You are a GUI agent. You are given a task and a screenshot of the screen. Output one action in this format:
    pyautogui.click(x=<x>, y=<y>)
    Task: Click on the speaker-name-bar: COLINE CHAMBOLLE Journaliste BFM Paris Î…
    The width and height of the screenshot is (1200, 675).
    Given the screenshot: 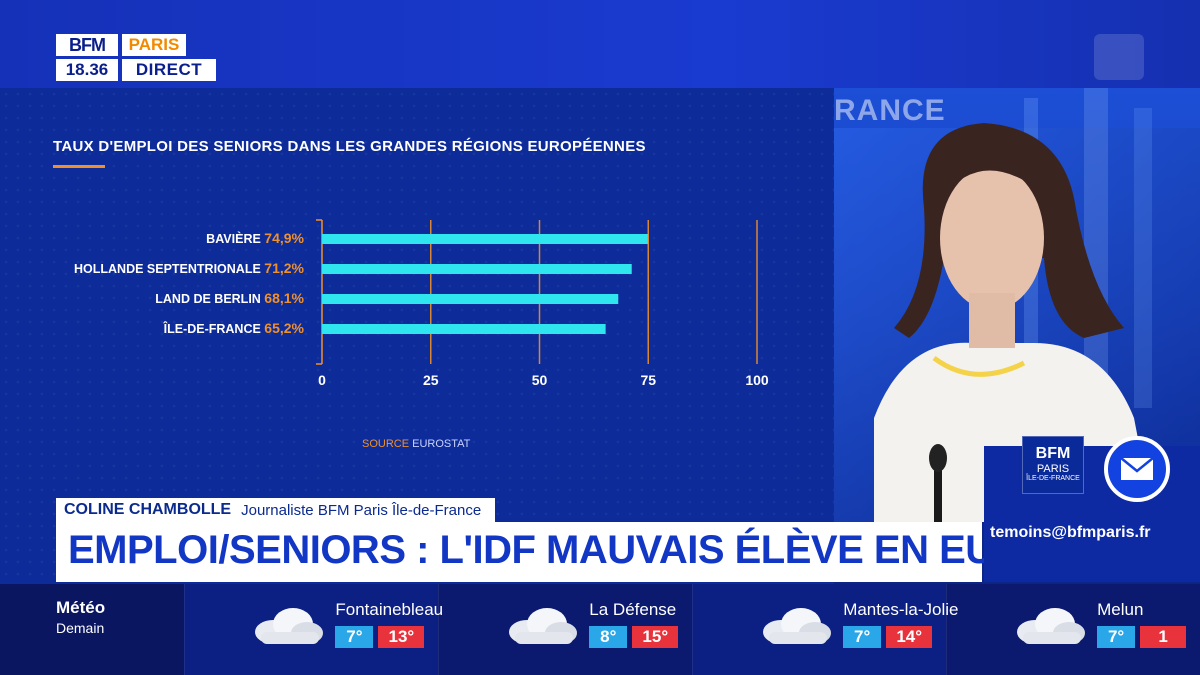 What is the action you would take?
    pyautogui.click(x=276, y=510)
    